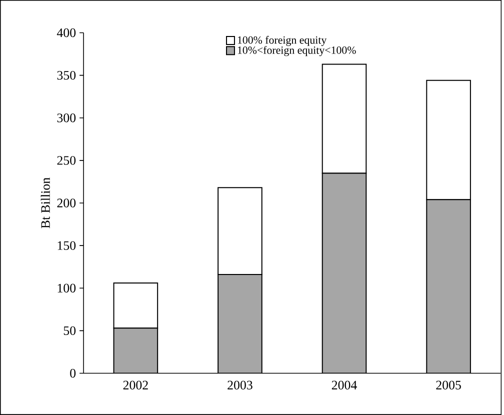 The width and height of the screenshot is (504, 415). Describe the element at coordinates (67, 245) in the screenshot. I see `y-tick-label: 150` at that location.